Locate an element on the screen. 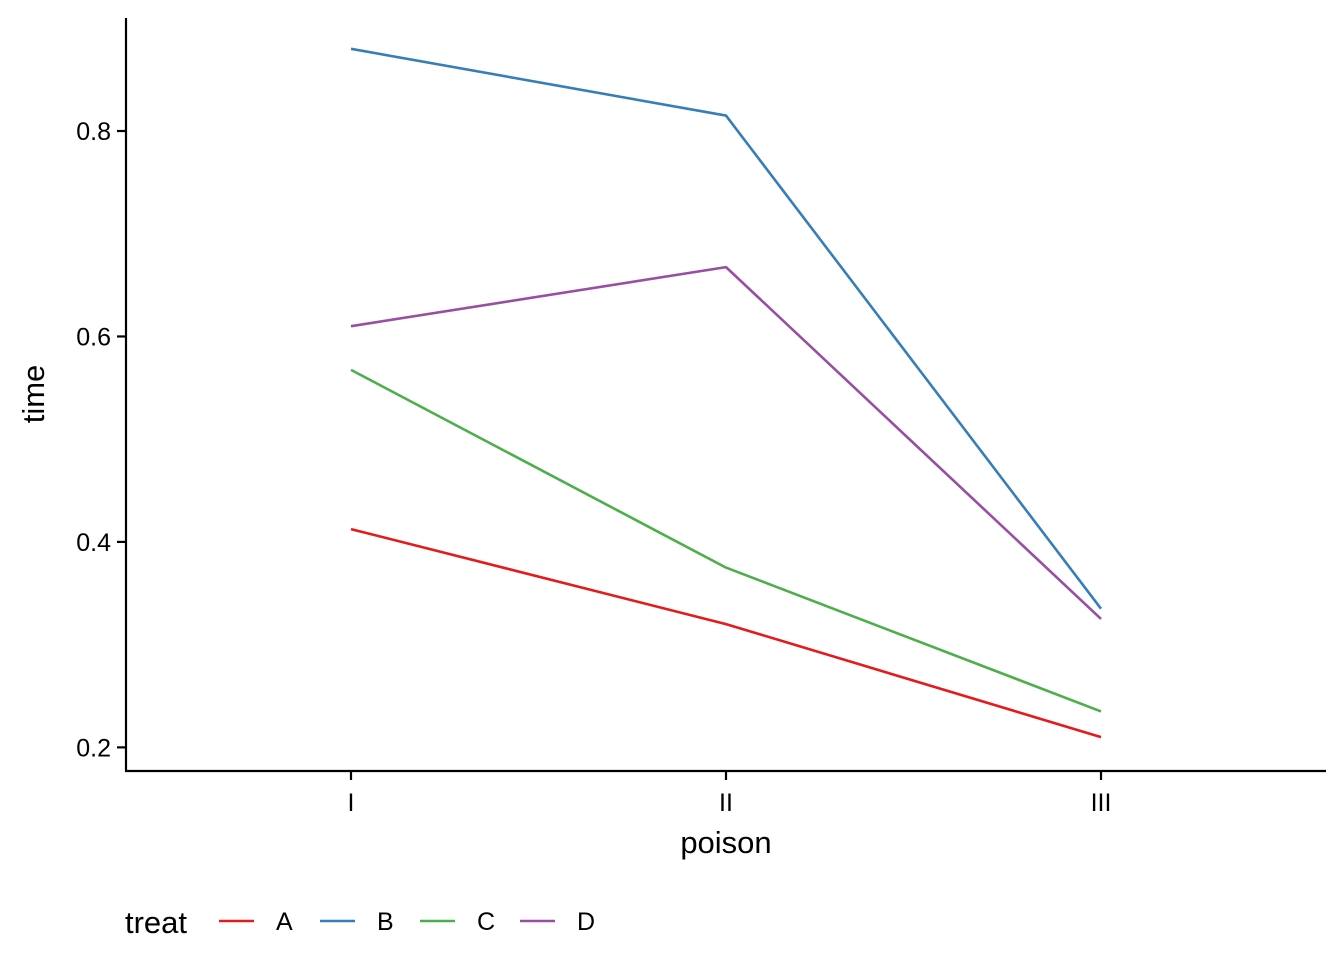  legend: treat A B C D is located at coordinates (360, 922).